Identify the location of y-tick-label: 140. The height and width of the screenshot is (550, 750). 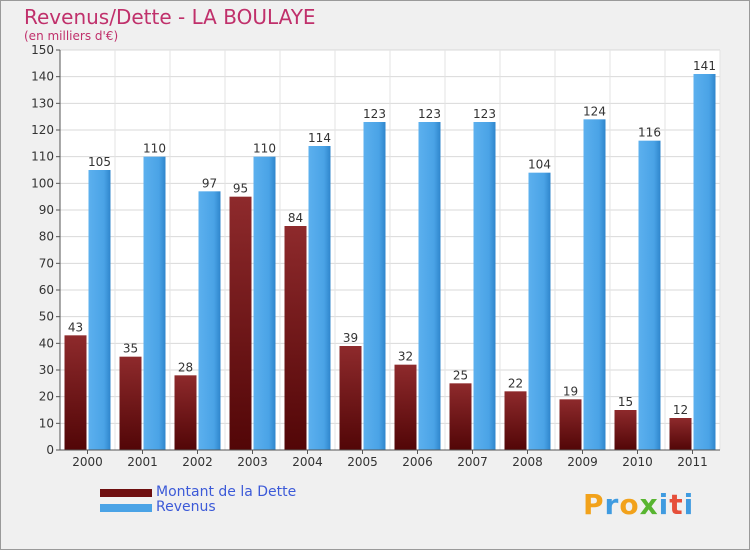
(42, 77).